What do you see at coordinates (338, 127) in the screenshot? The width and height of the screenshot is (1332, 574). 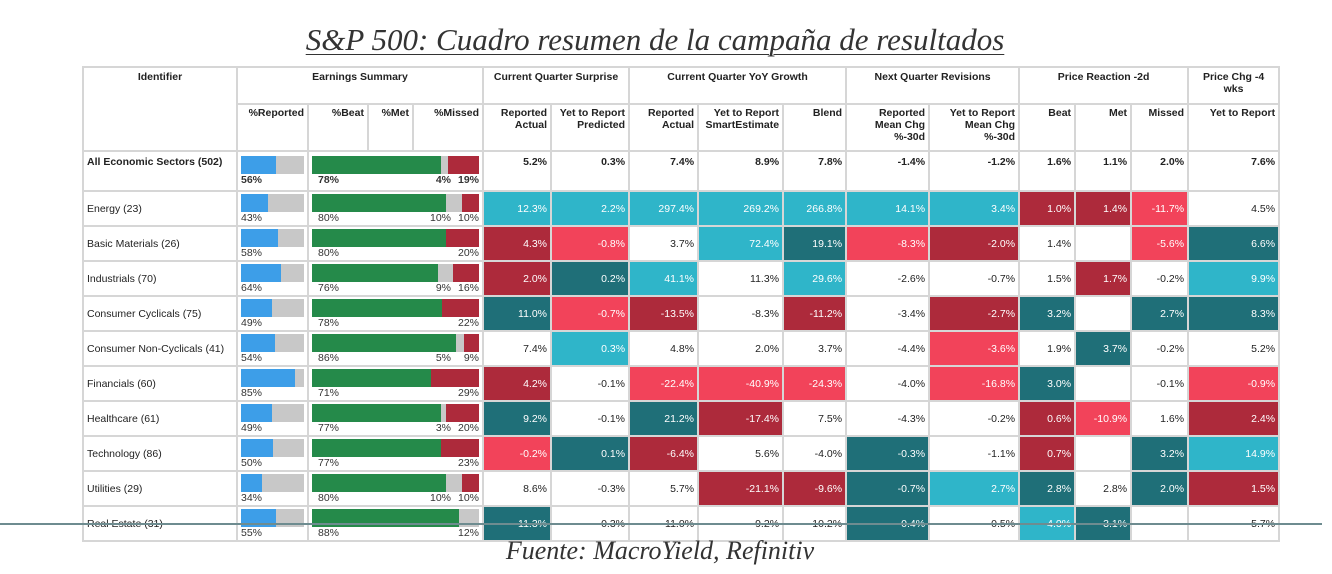 I see `subheader-earnings: %Beat` at bounding box center [338, 127].